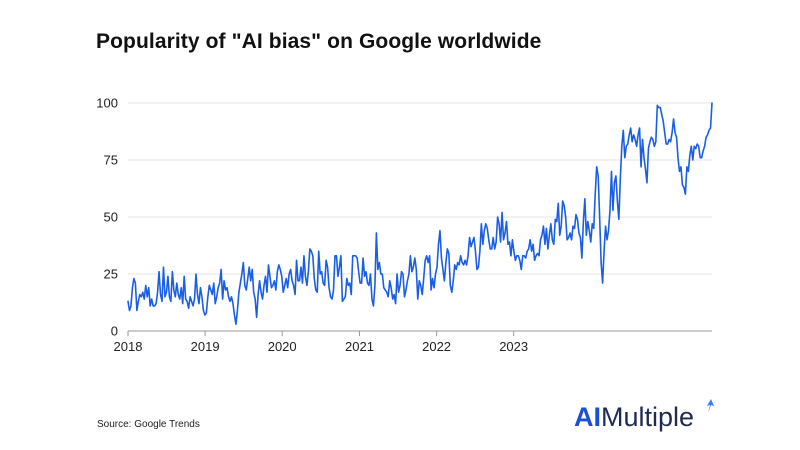 Image resolution: width=800 pixels, height=450 pixels. Describe the element at coordinates (648, 417) in the screenshot. I see `brand-logo-multiple: Multiple` at that location.